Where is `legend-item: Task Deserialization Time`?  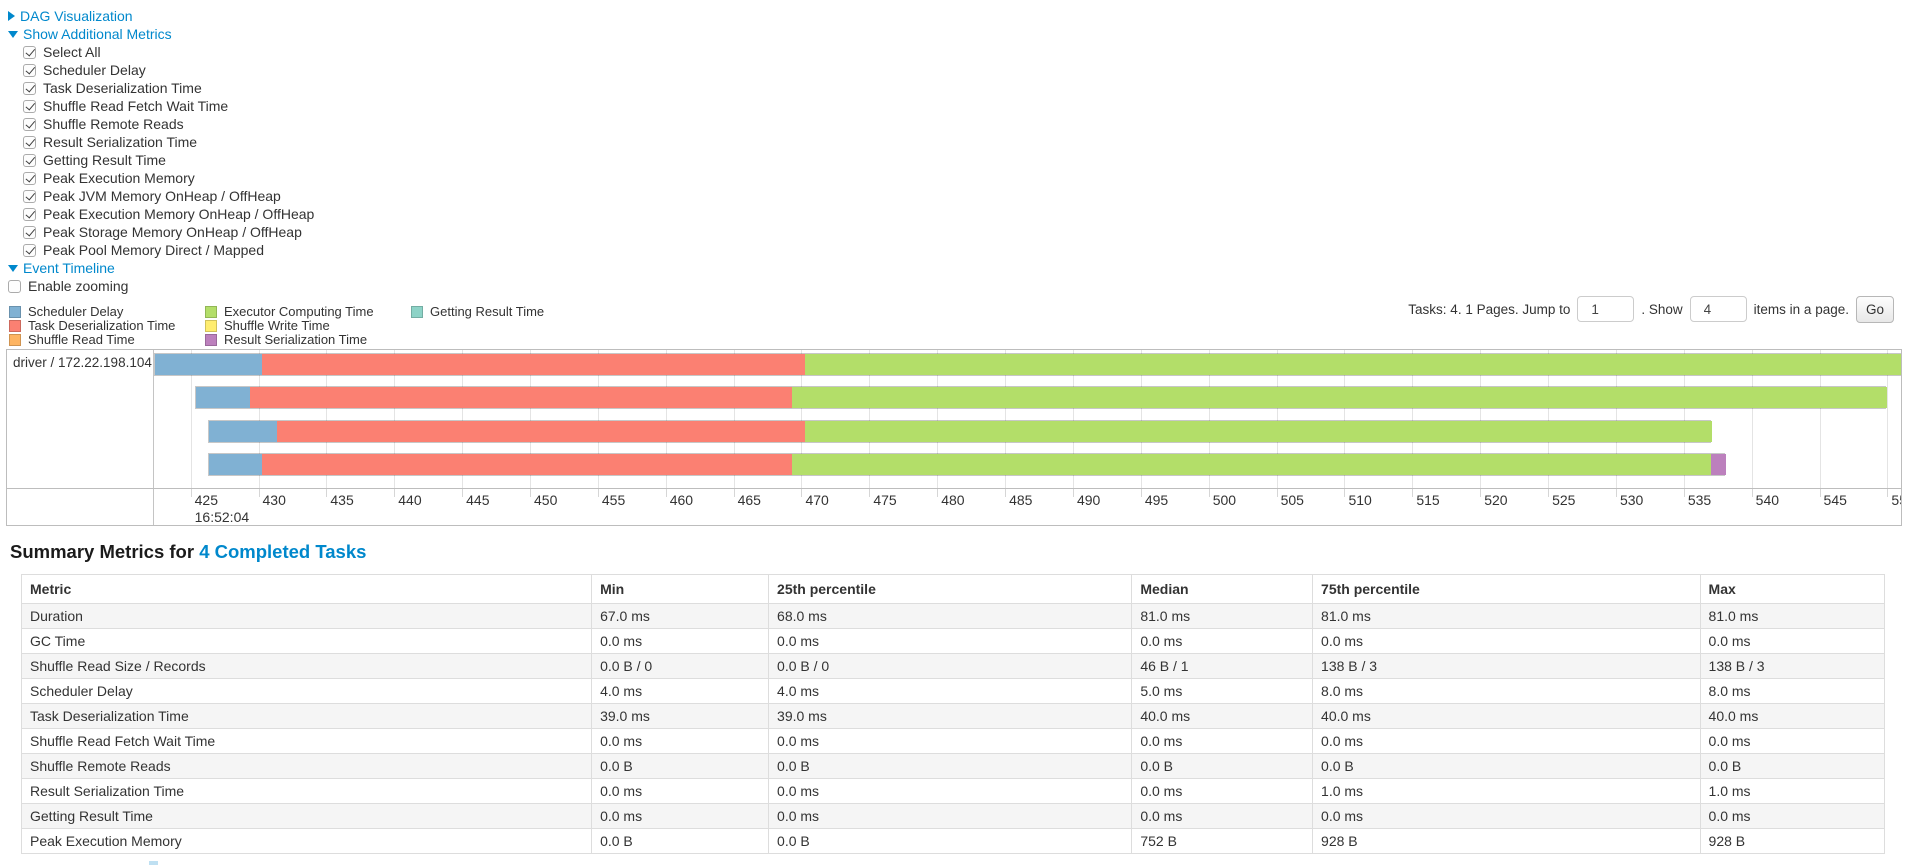 legend-item: Task Deserialization Time is located at coordinates (94, 325).